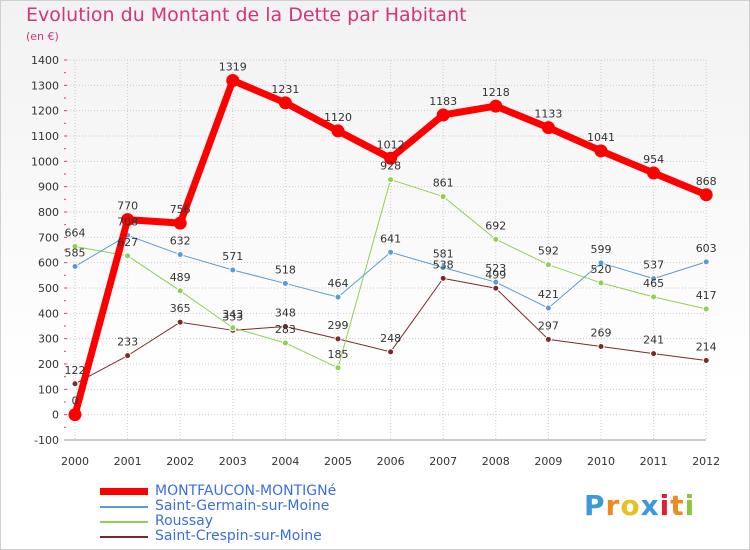 Image resolution: width=750 pixels, height=550 pixels. Describe the element at coordinates (601, 461) in the screenshot. I see `x-tick-label: 2010` at that location.